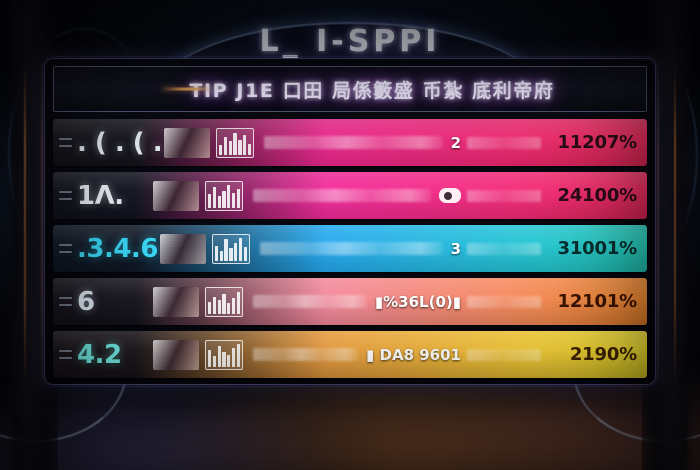  Describe the element at coordinates (658, 225) in the screenshot. I see `bezel-light-strip-right-outer` at that location.